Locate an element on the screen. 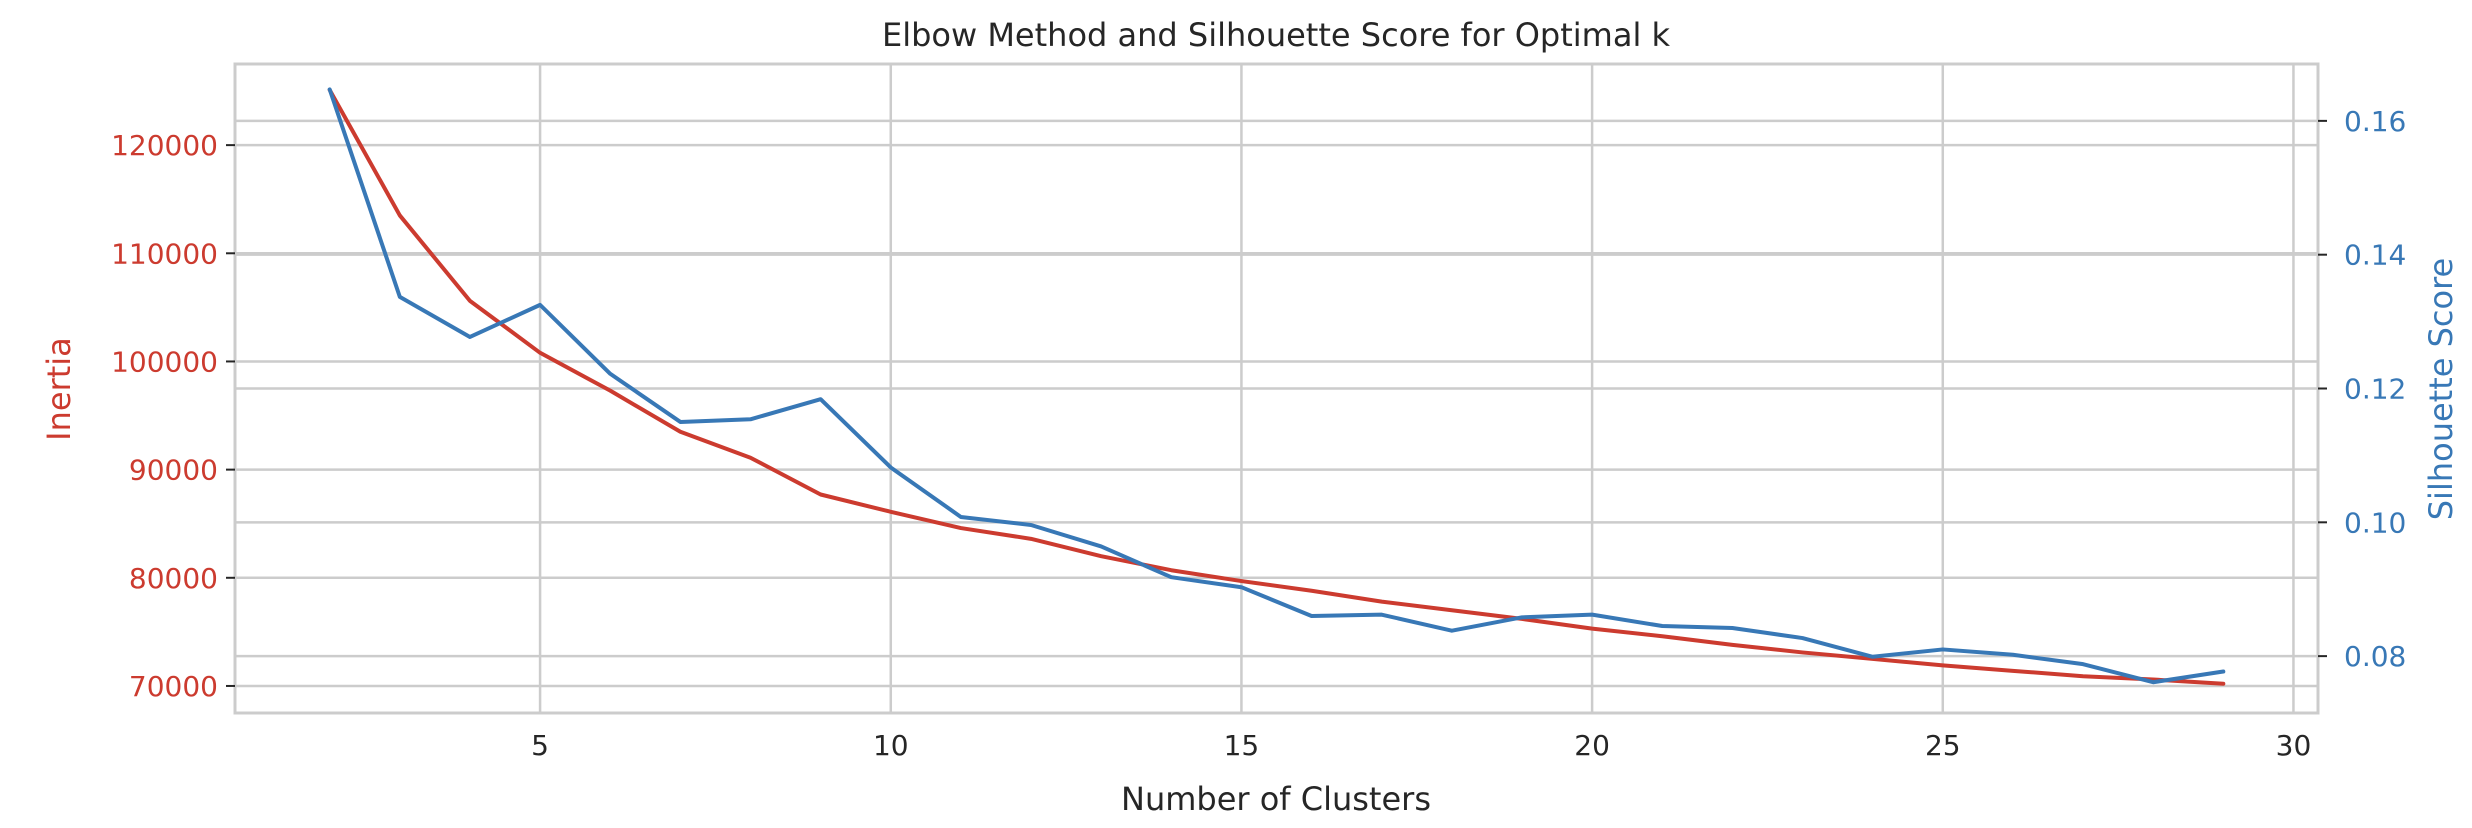 This screenshot has height=828, width=2472. x-tick-label: 25 is located at coordinates (1943, 745).